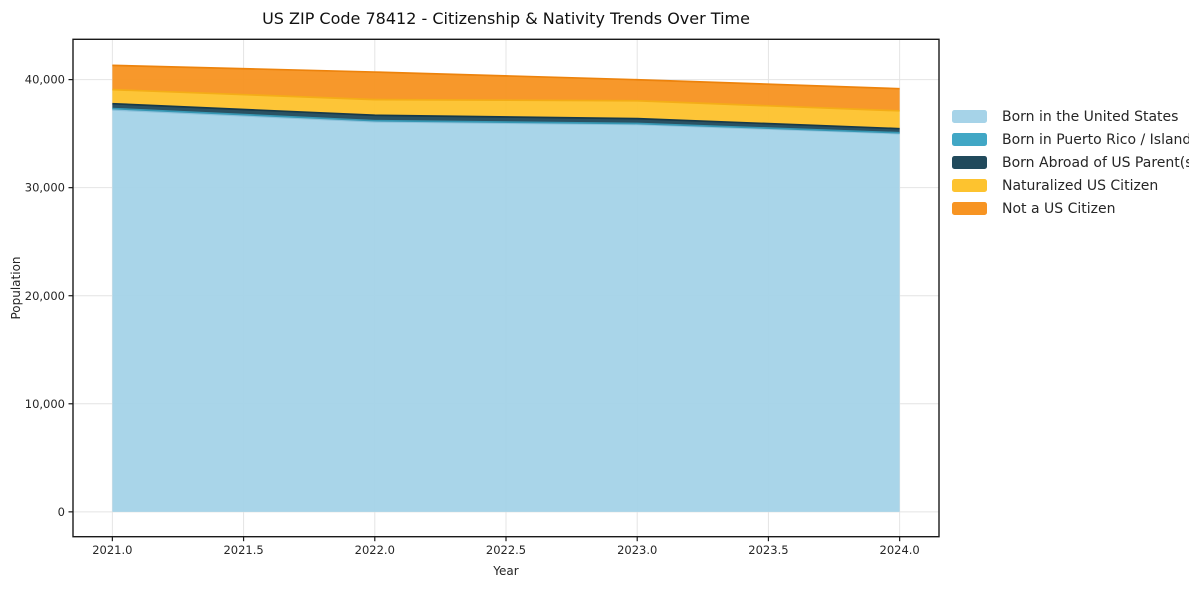  What do you see at coordinates (45, 404) in the screenshot?
I see `y-tick-label: 10,000` at bounding box center [45, 404].